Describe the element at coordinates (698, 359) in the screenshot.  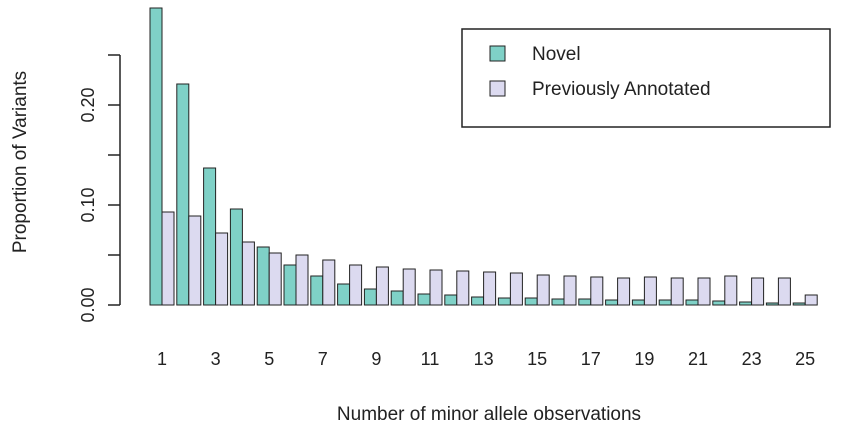
I see `x-tick-label: 21` at that location.